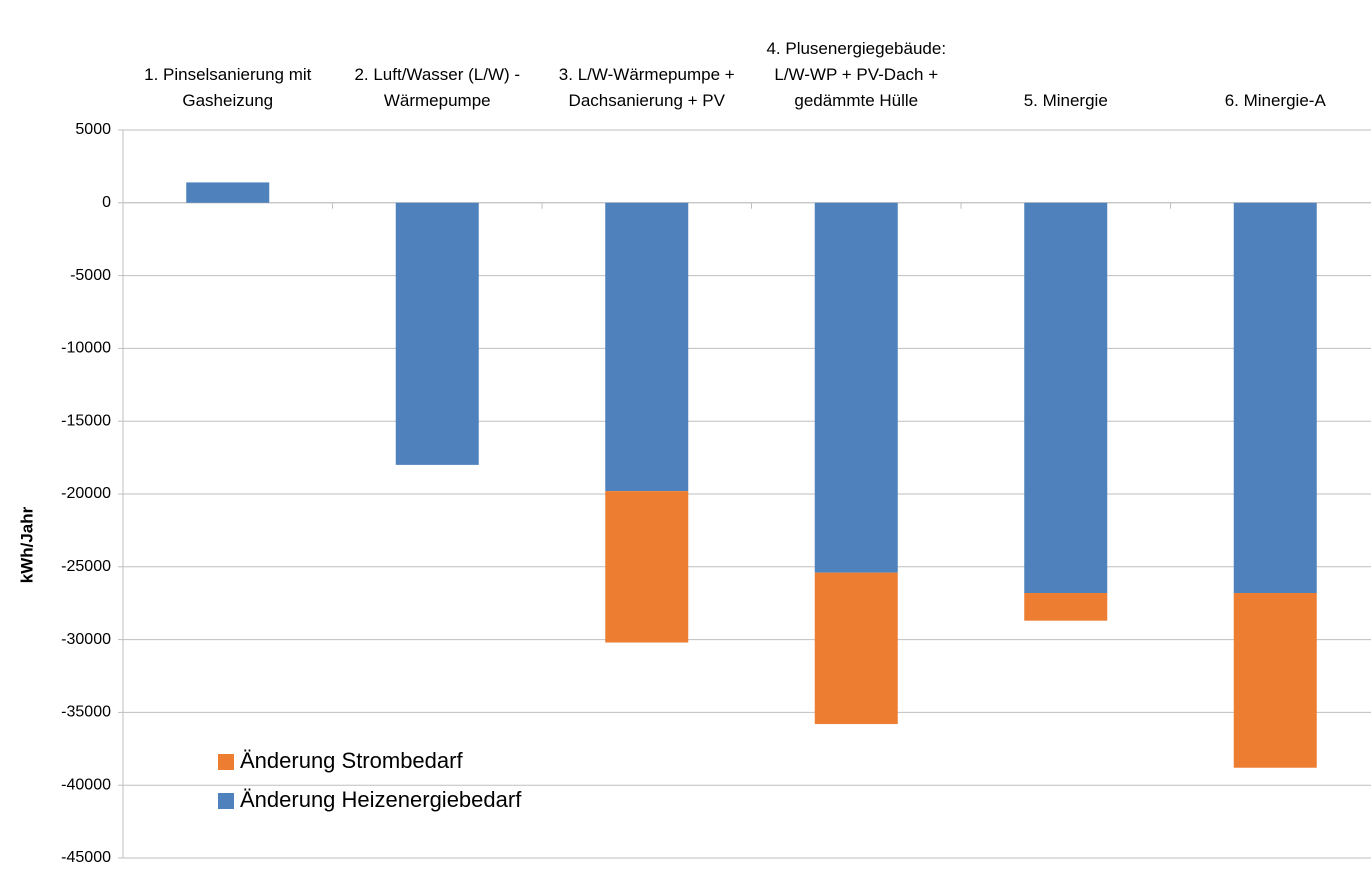  Describe the element at coordinates (93, 129) in the screenshot. I see `y-tick-label: 5000` at that location.